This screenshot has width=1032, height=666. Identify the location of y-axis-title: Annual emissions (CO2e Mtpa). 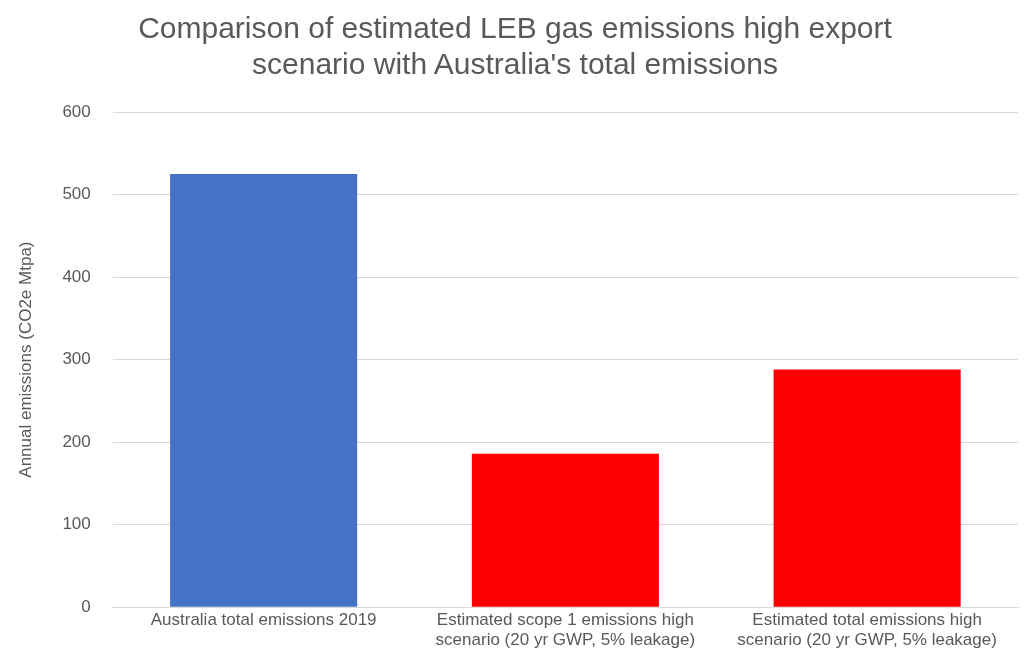
(25, 359).